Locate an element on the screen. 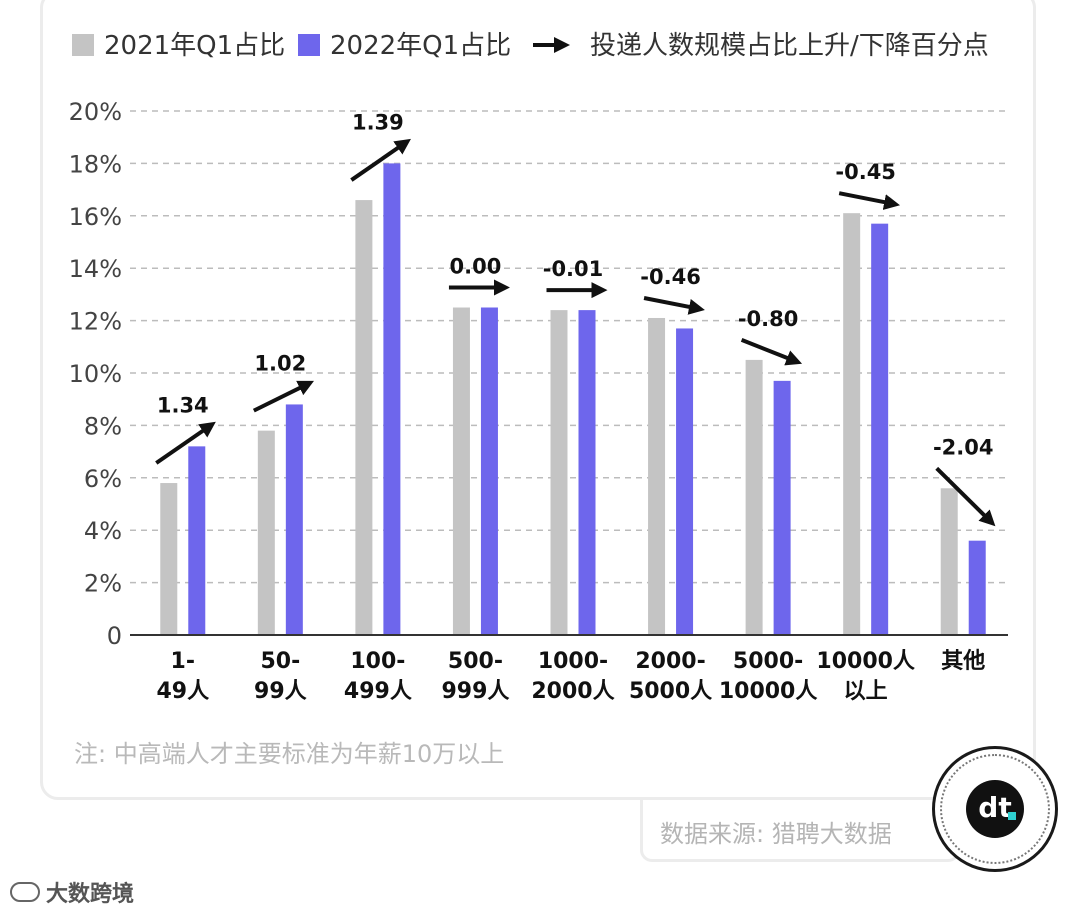 Image resolution: width=1080 pixels, height=916 pixels. x-category-label: 其他 is located at coordinates (963, 661).